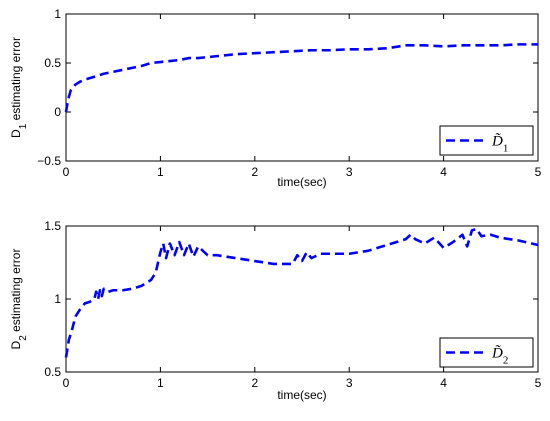  Describe the element at coordinates (49, 161) in the screenshot. I see `y-tick-label: −0.5` at that location.